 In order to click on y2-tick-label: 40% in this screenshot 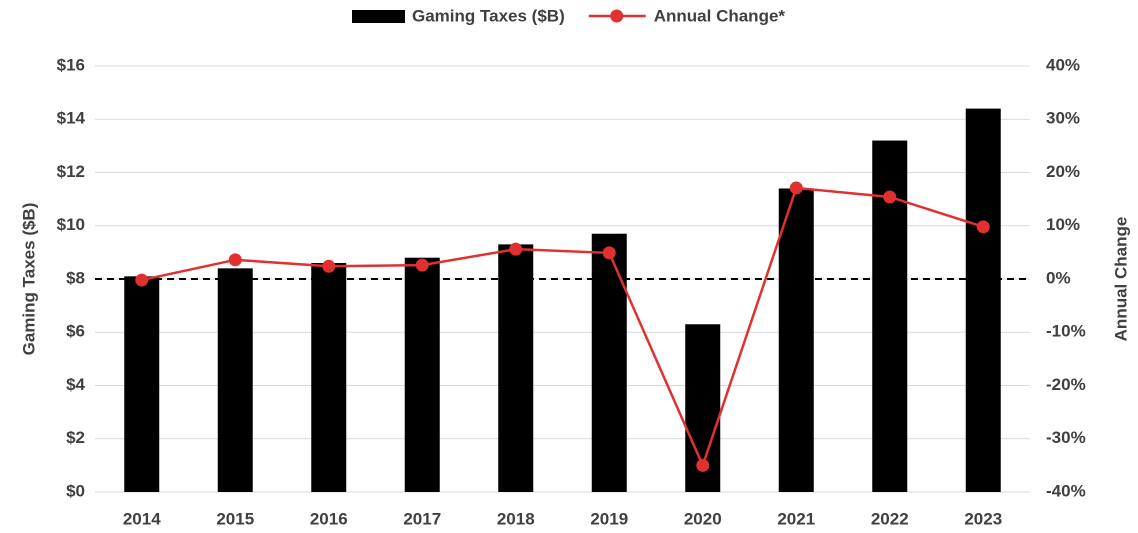, I will do `click(1063, 64)`.